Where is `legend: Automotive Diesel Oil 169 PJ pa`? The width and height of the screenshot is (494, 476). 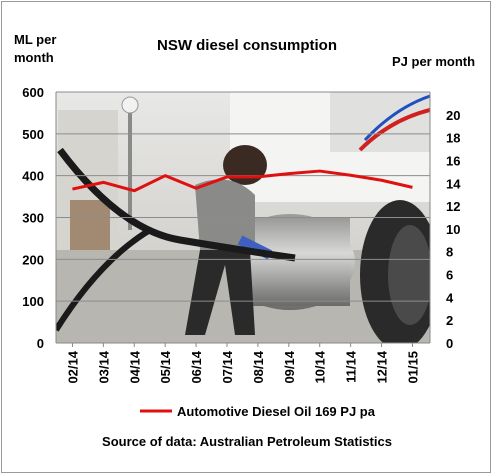 legend: Automotive Diesel Oil 169 PJ pa is located at coordinates (258, 411).